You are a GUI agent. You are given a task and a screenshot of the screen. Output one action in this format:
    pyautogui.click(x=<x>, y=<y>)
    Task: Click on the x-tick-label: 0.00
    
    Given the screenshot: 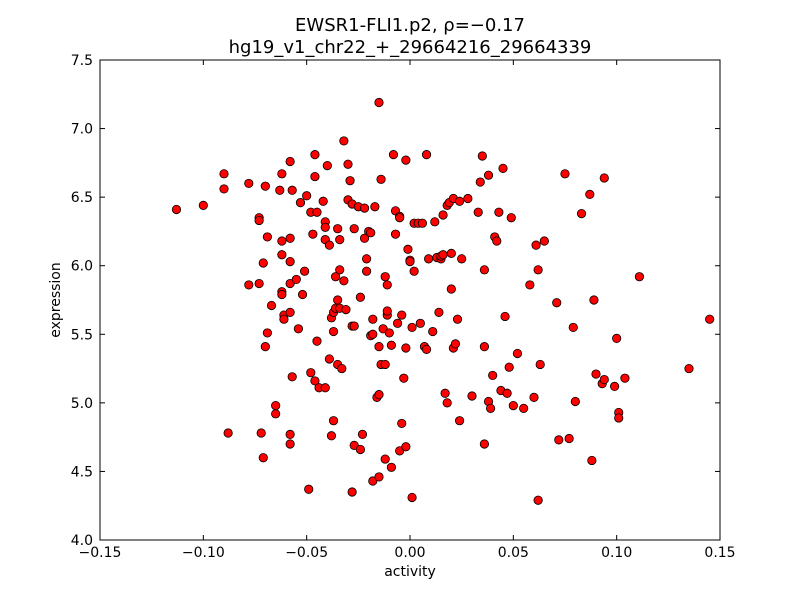 What is the action you would take?
    pyautogui.click(x=409, y=553)
    